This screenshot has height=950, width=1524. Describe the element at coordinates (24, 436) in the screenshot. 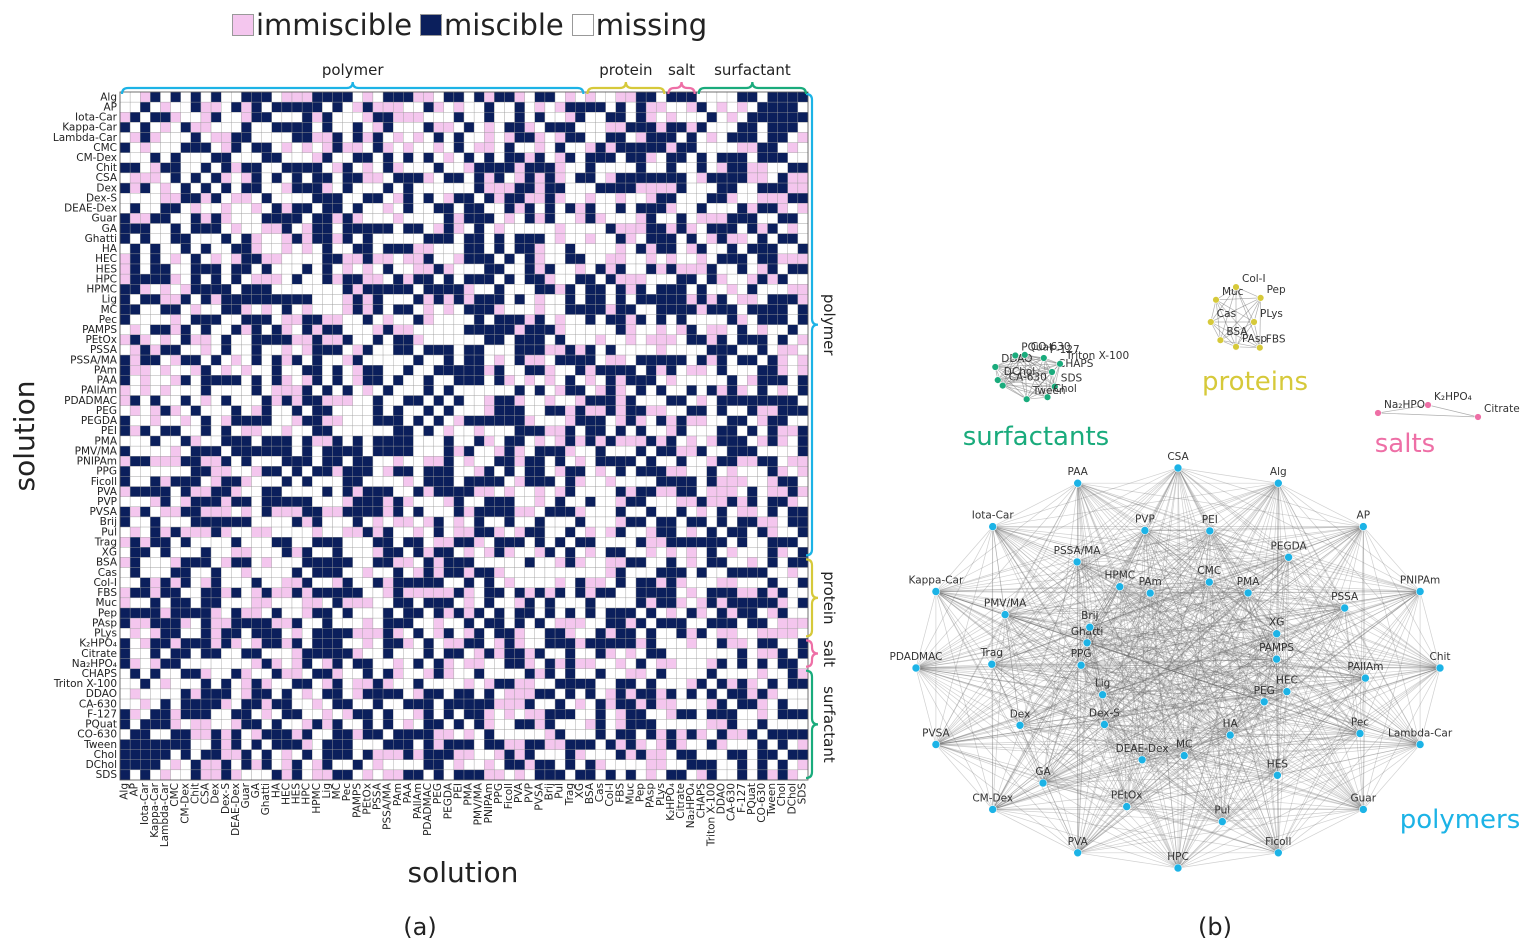

I see `y-axis-title: solution` at that location.